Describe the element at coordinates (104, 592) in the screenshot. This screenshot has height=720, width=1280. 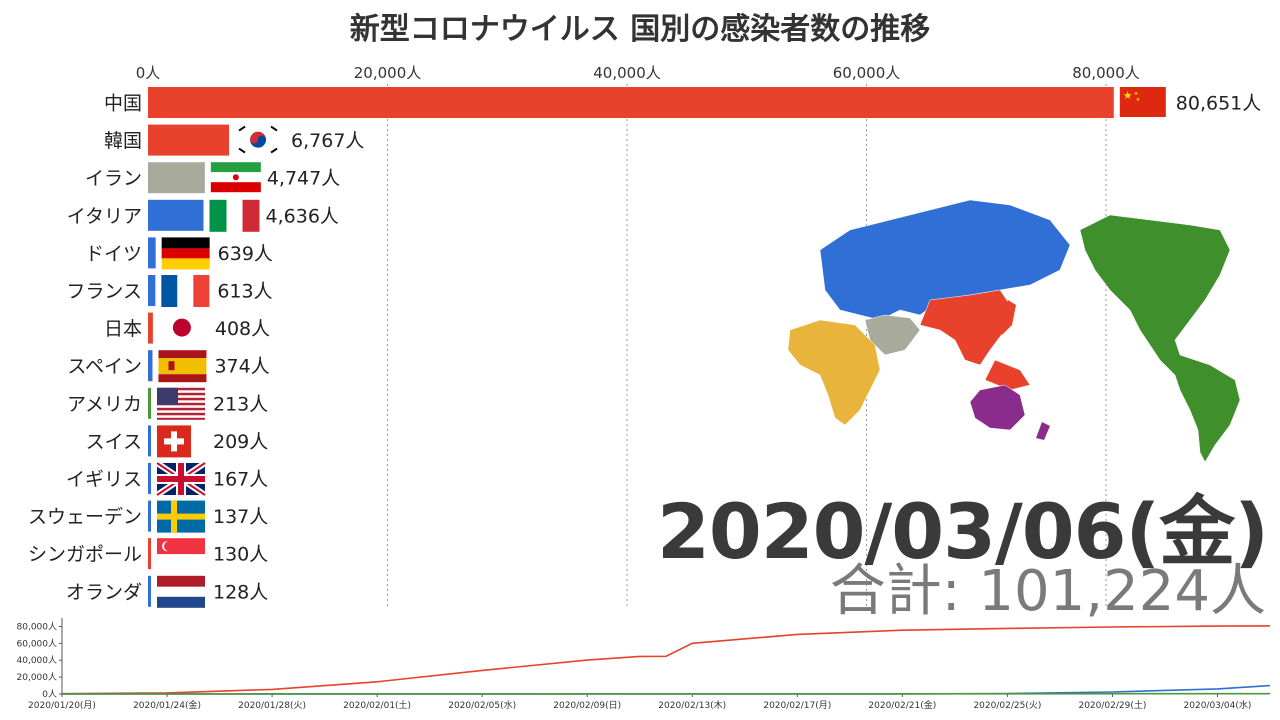
I see `category-label: オランダ` at that location.